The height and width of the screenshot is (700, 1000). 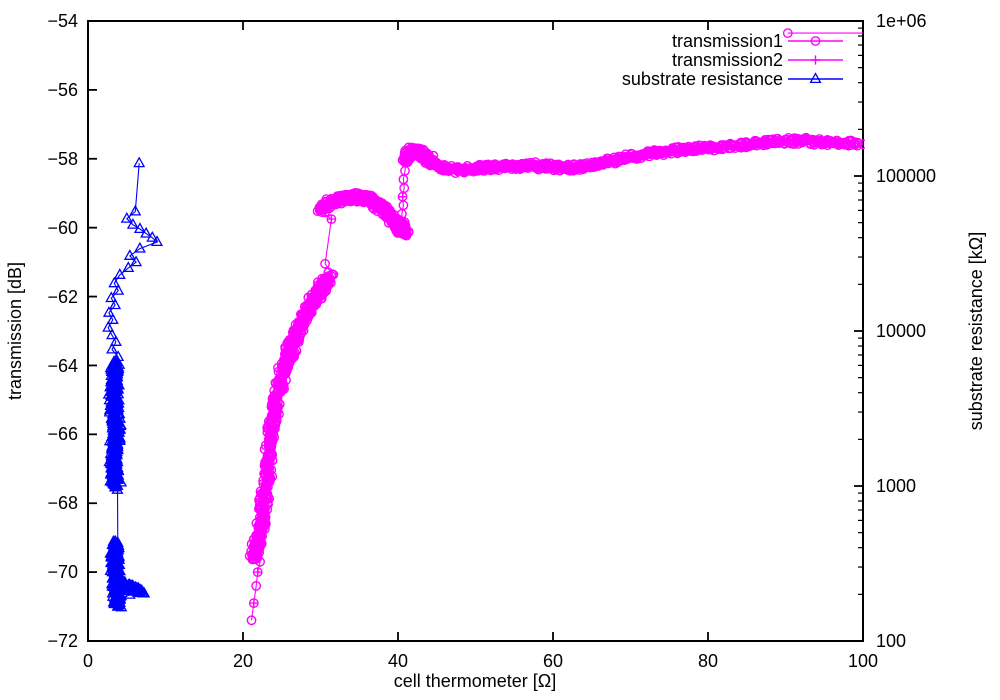 I want to click on y-axis-title-right: substrate resistance [kΩ], so click(x=976, y=331).